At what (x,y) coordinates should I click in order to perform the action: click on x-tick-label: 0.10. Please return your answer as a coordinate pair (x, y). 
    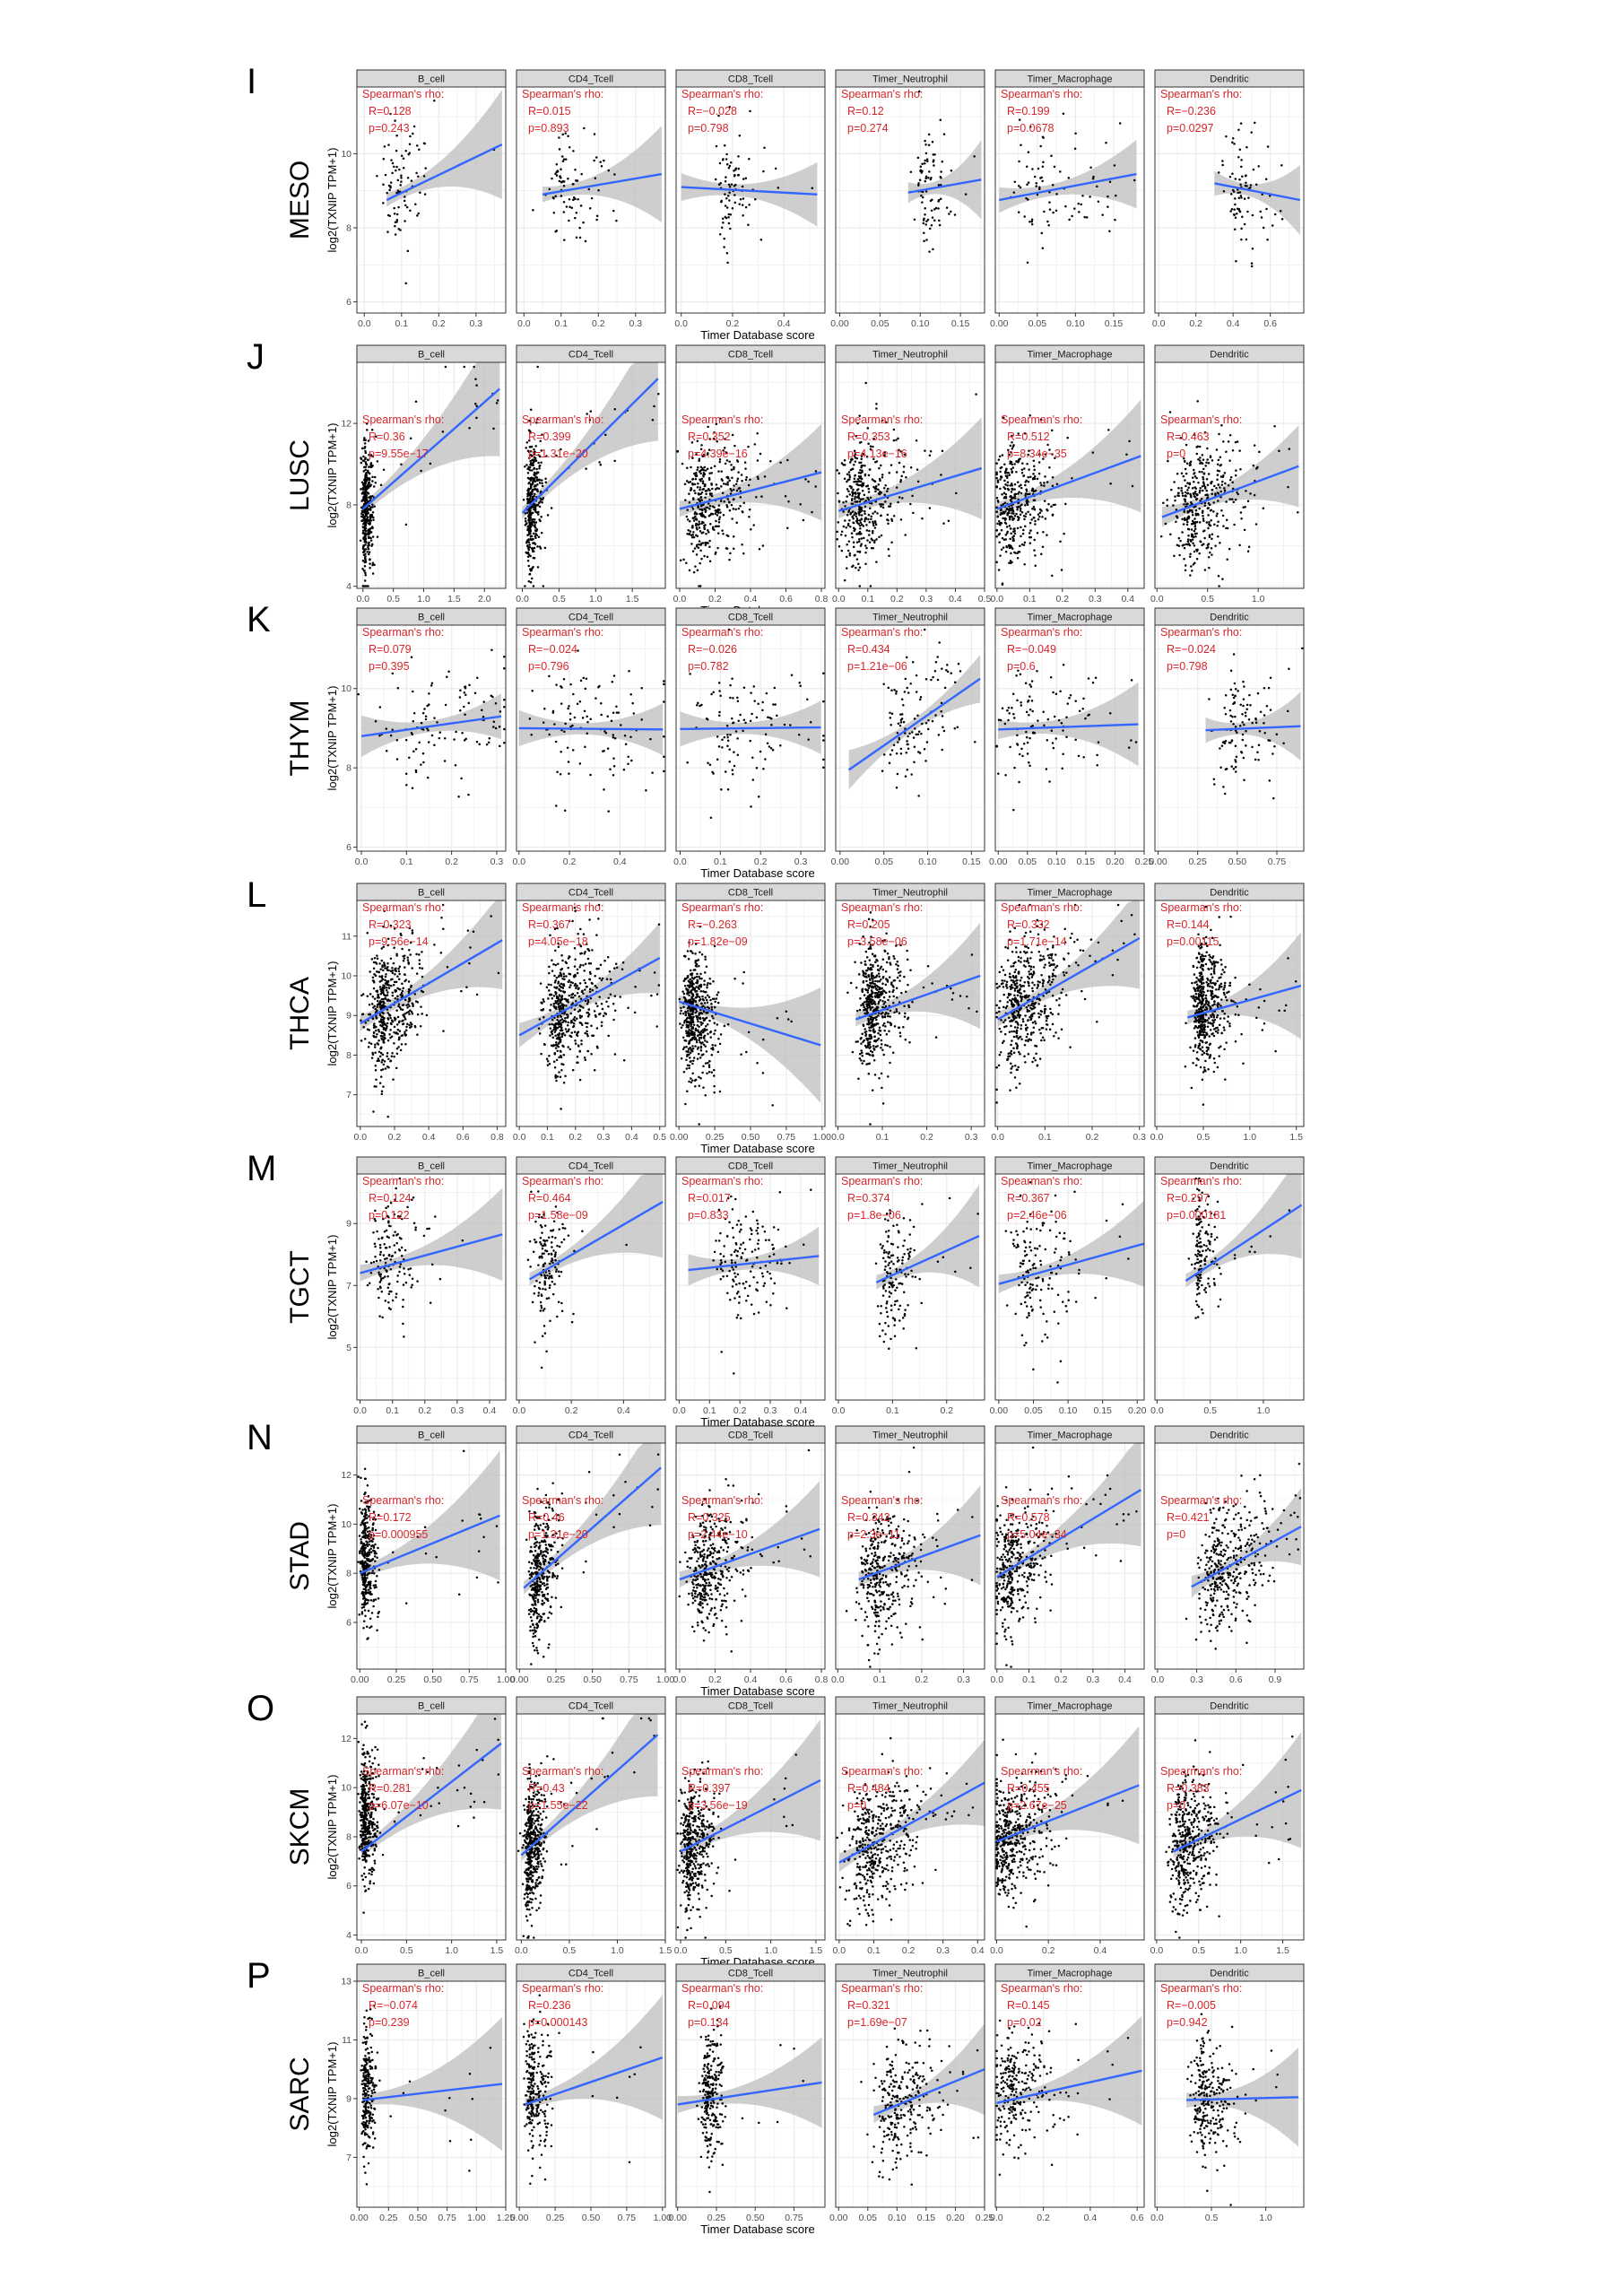
    Looking at the image, I should click on (1056, 862).